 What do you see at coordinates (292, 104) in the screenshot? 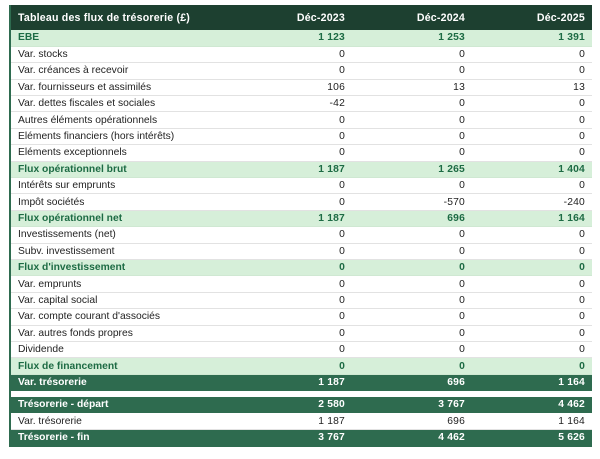
I see `row-value-1: -42` at bounding box center [292, 104].